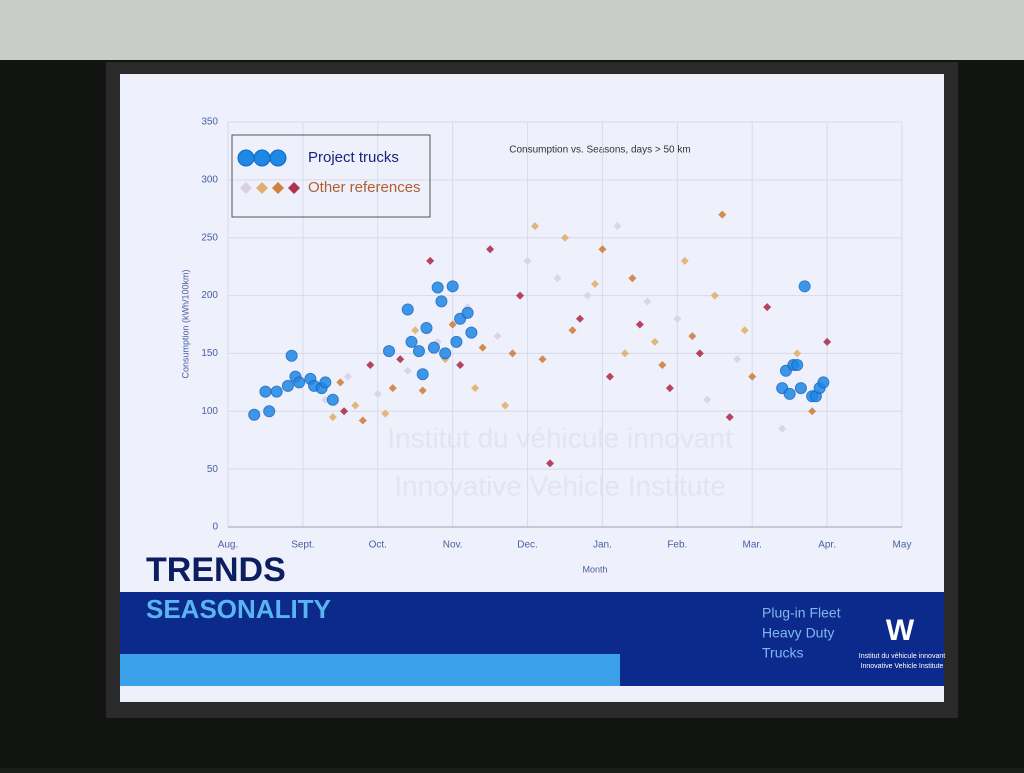  I want to click on watermark: Innovative Vehicle Institute, so click(560, 485).